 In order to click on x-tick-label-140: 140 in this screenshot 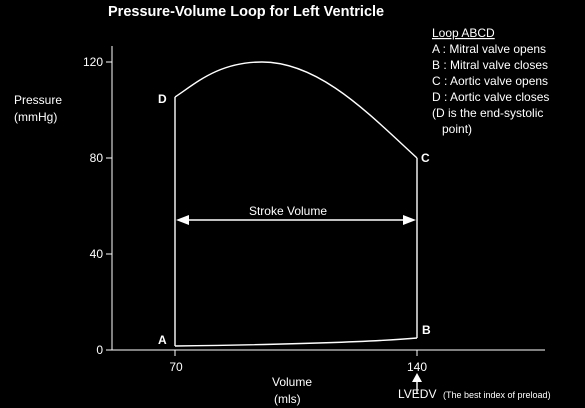, I will do `click(417, 367)`.